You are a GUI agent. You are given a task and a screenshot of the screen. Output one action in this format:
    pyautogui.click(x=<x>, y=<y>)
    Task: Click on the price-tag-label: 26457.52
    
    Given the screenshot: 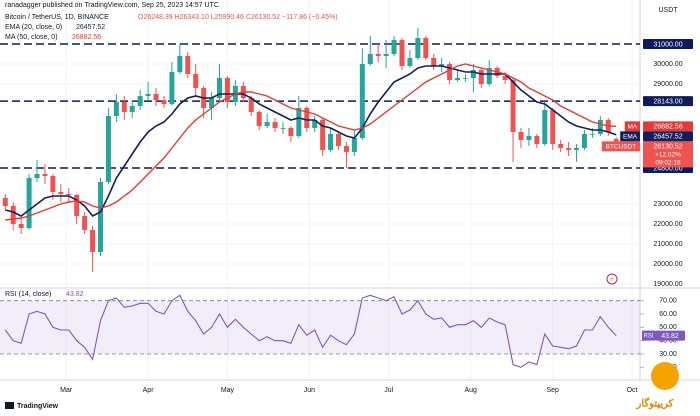 What is the action you would take?
    pyautogui.click(x=667, y=137)
    